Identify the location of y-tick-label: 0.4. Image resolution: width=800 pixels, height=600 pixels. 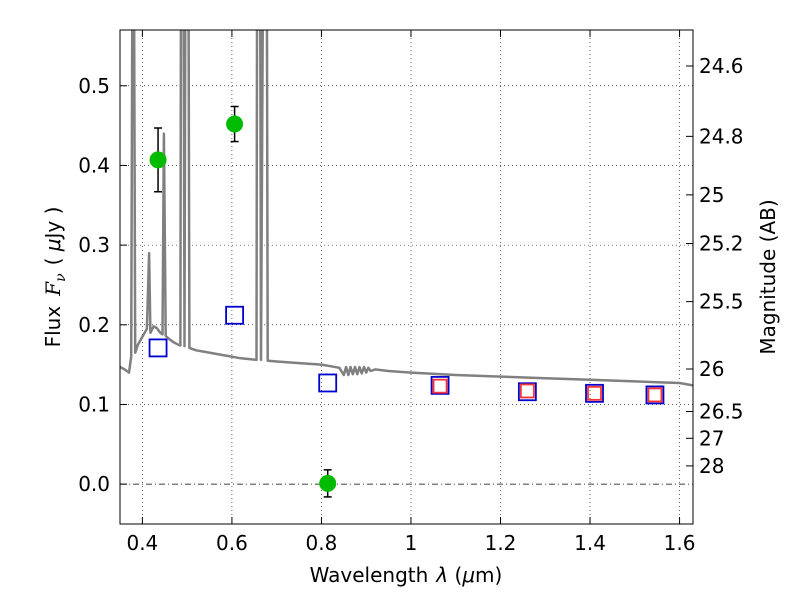
(94, 165).